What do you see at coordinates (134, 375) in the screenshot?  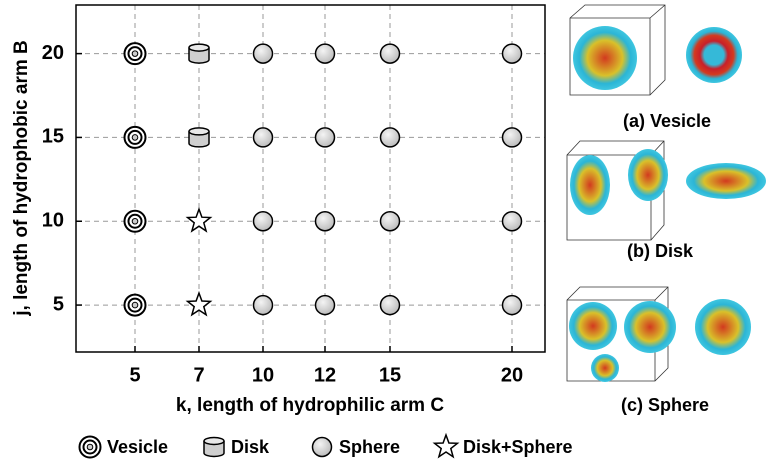 I see `x-tick-label: 5` at bounding box center [134, 375].